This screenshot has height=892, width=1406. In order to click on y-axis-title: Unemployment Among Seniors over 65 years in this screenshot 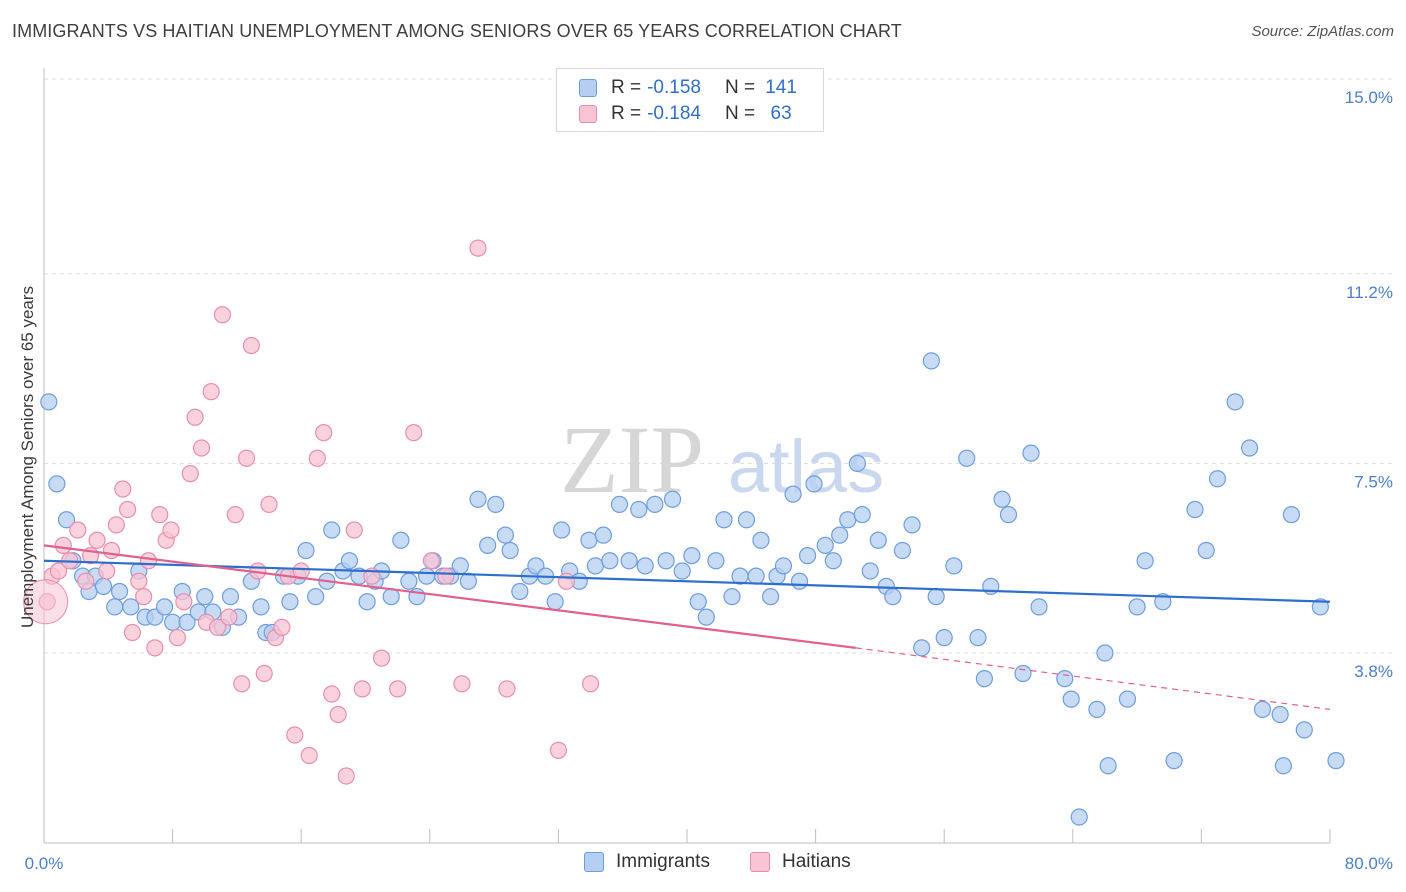, I will do `click(27, 457)`.